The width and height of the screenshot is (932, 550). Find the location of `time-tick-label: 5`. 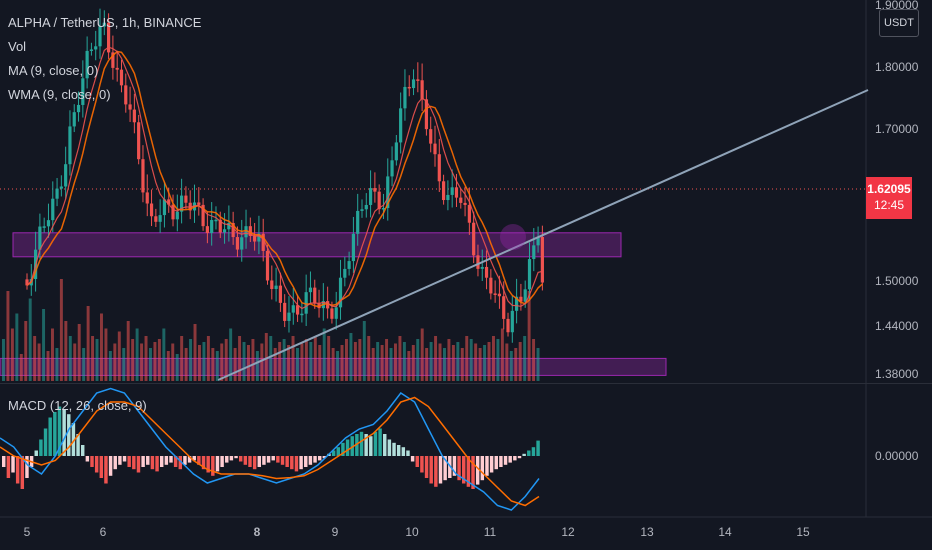

time-tick-label: 5 is located at coordinates (27, 532).